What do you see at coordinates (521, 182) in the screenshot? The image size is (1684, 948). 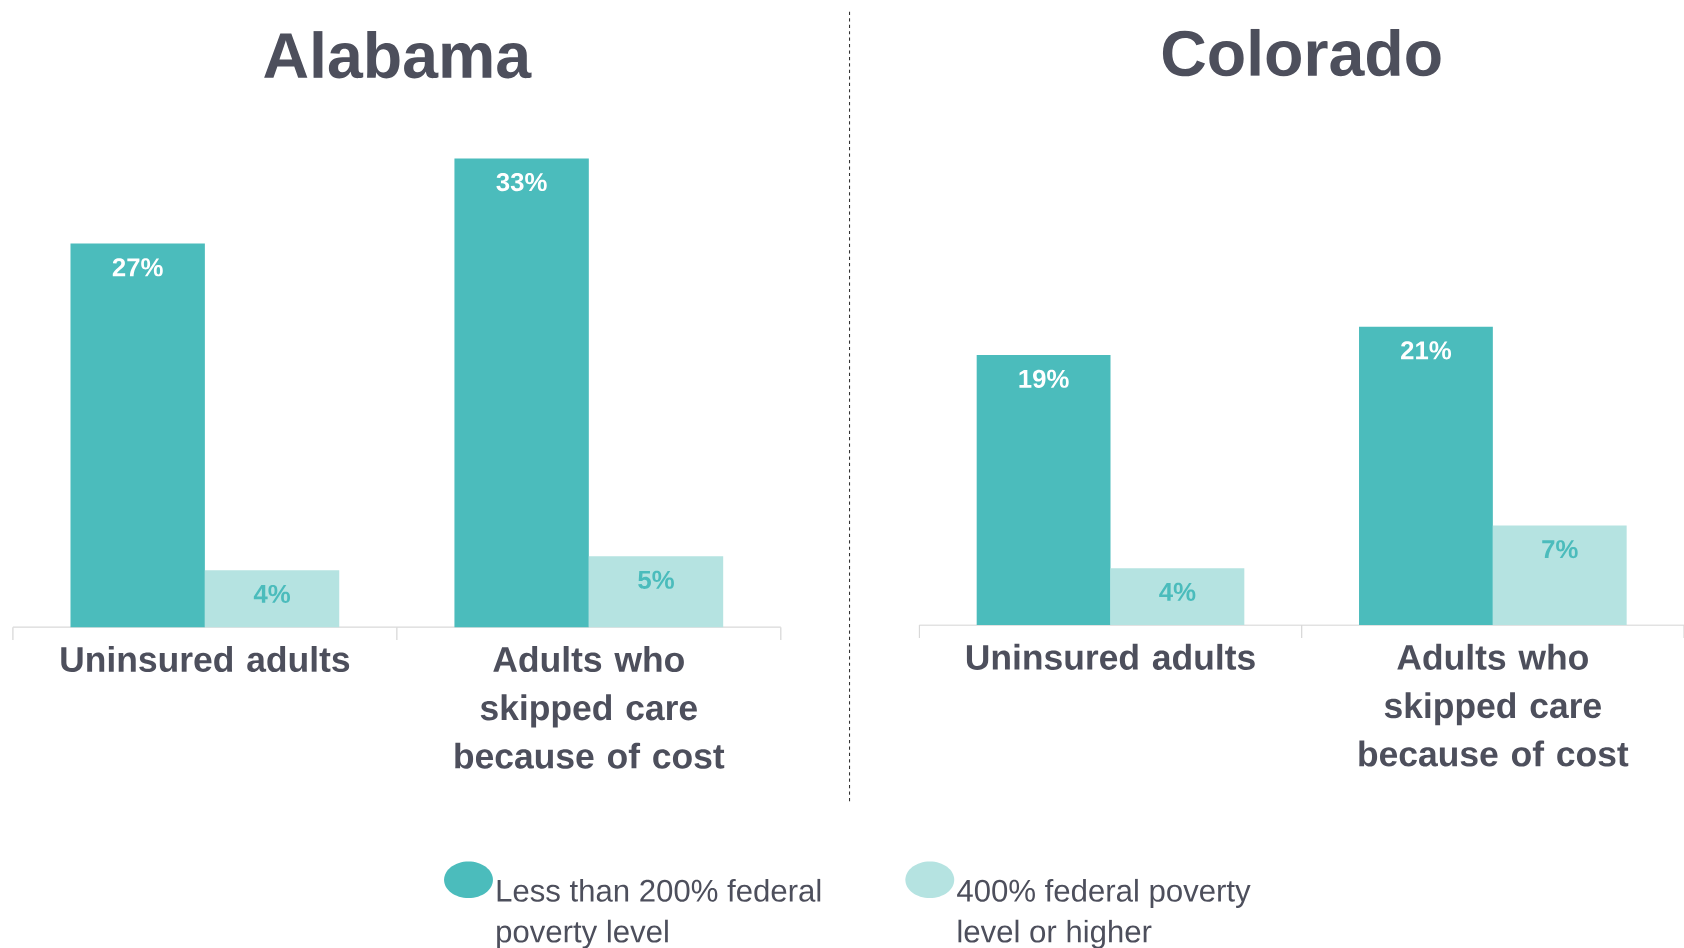 I see `data-label: 33%` at bounding box center [521, 182].